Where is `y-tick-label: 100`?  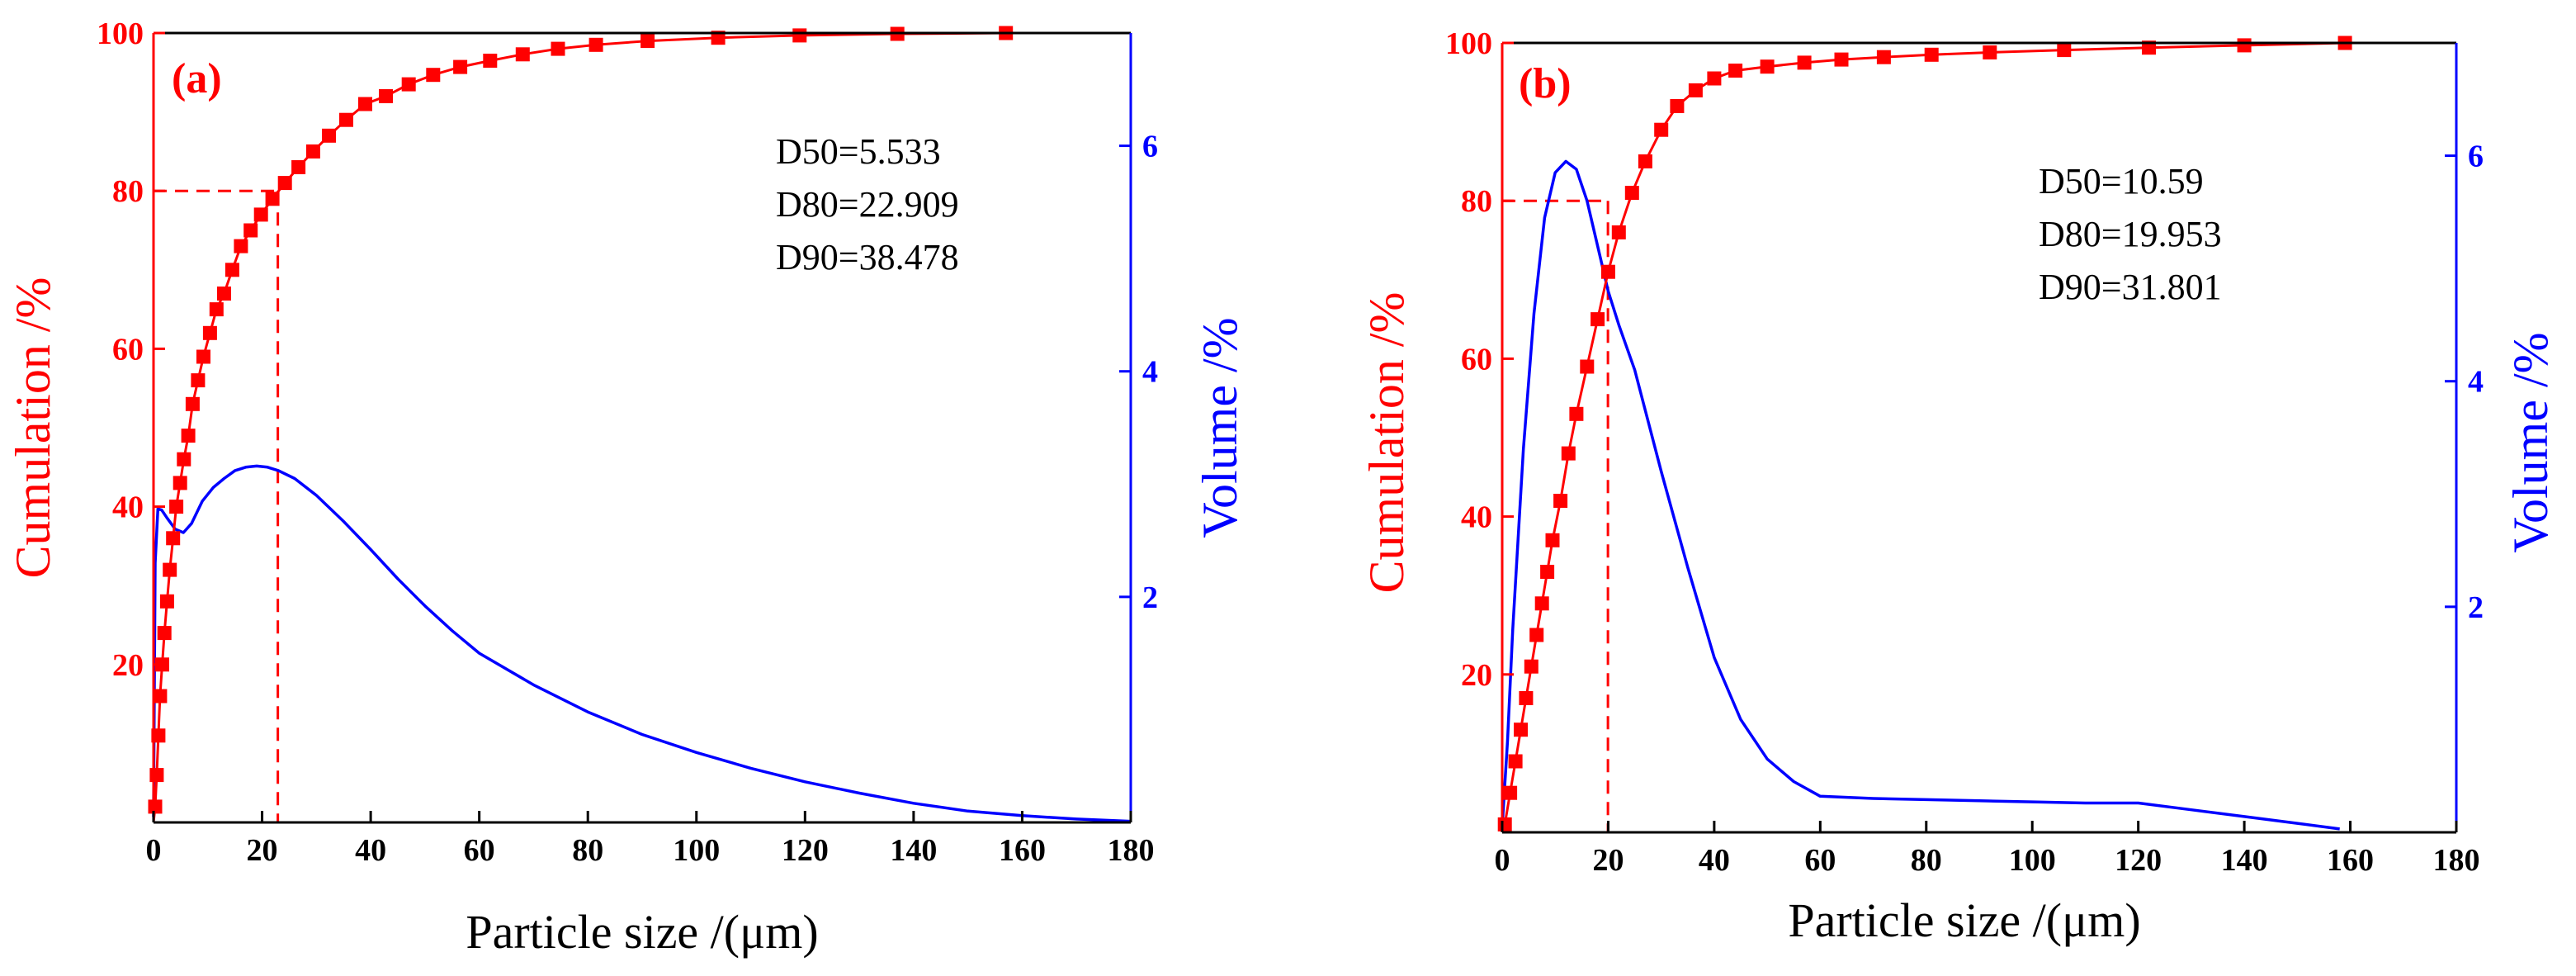
y-tick-label: 100 is located at coordinates (1468, 43).